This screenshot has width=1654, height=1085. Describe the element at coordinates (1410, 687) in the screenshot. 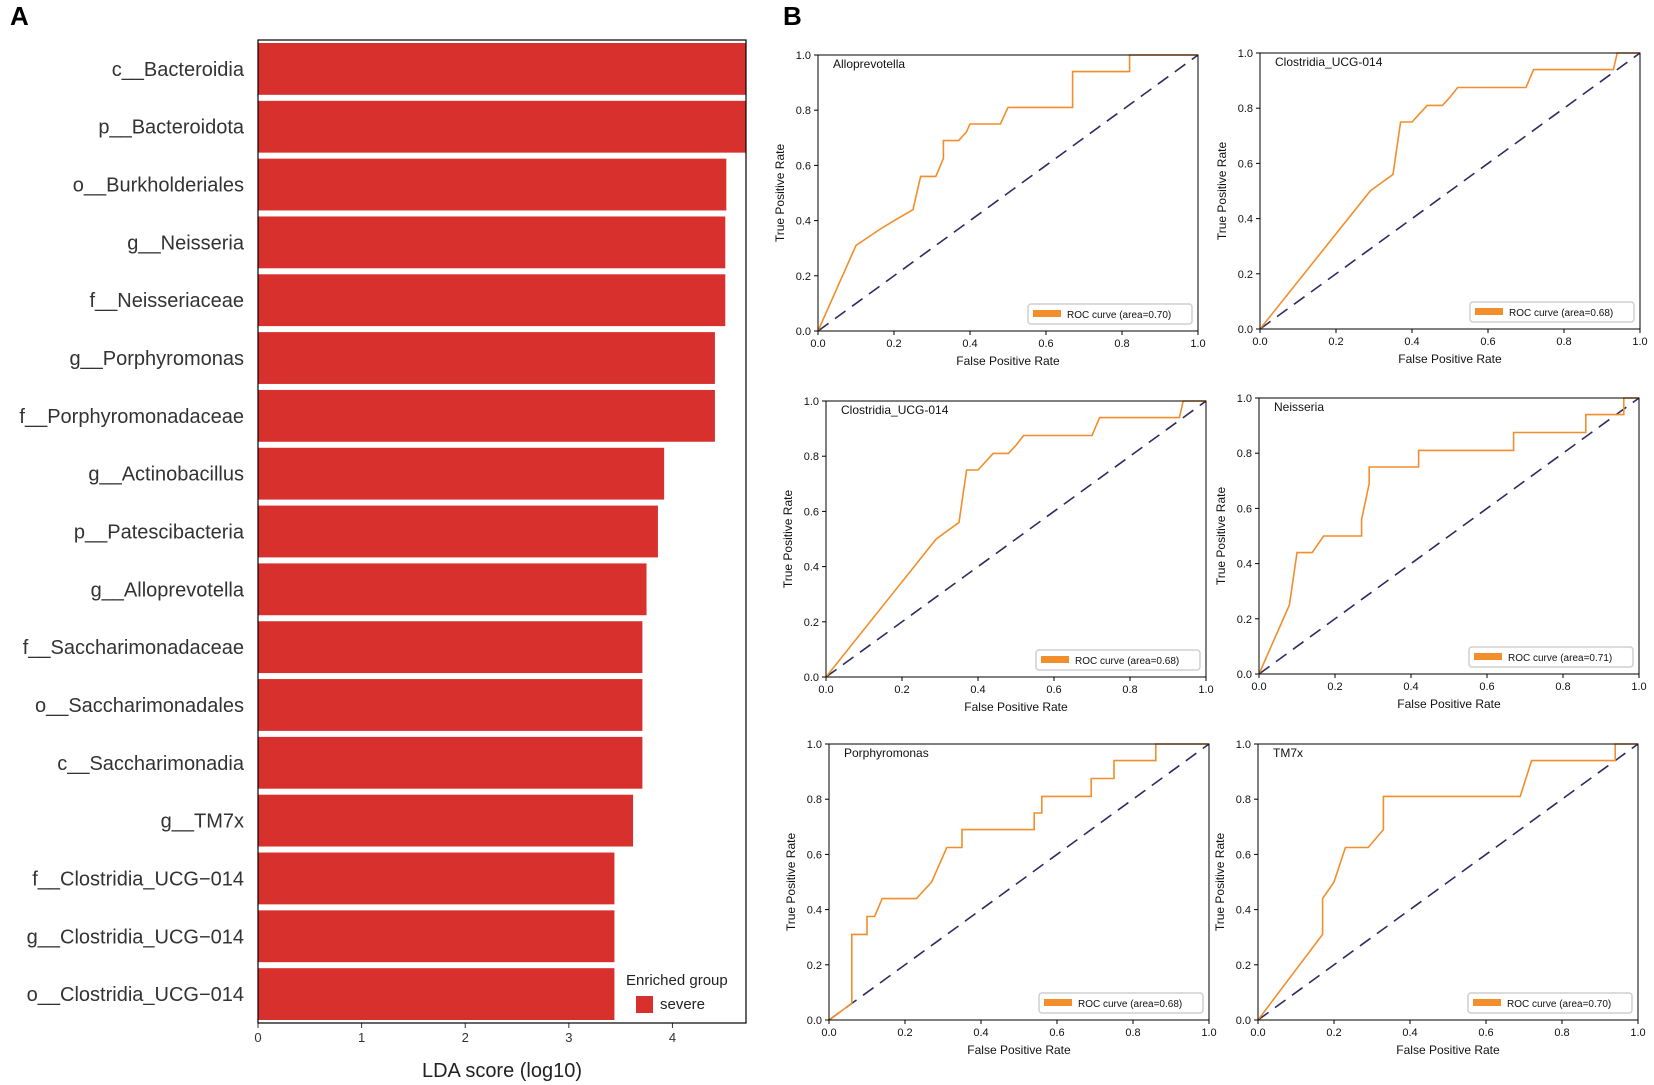

I see `roc-x-tick-label: 0.4` at that location.